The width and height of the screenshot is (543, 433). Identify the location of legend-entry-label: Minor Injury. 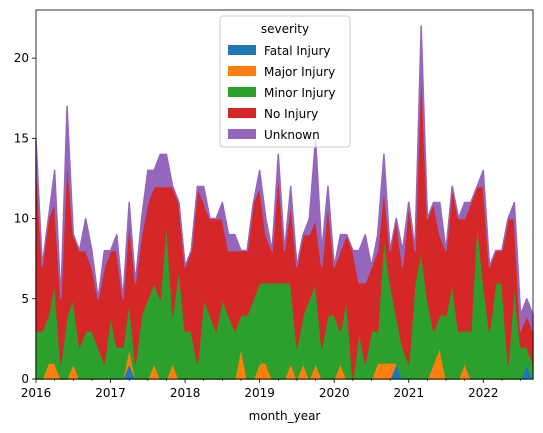
(300, 93).